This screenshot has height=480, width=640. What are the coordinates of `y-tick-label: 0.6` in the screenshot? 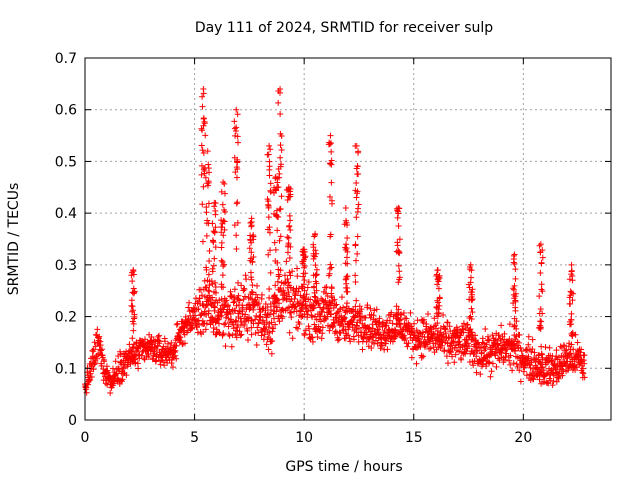 It's located at (66, 111).